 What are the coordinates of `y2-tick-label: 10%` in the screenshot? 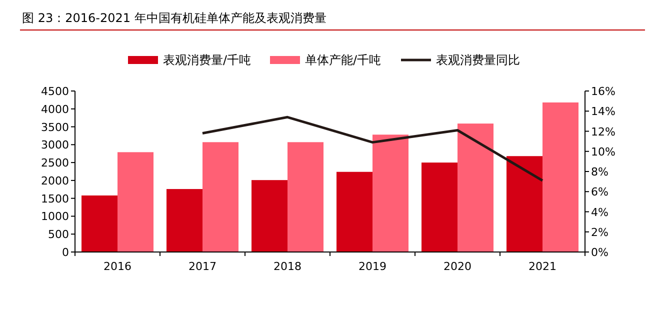 It's located at (603, 151).